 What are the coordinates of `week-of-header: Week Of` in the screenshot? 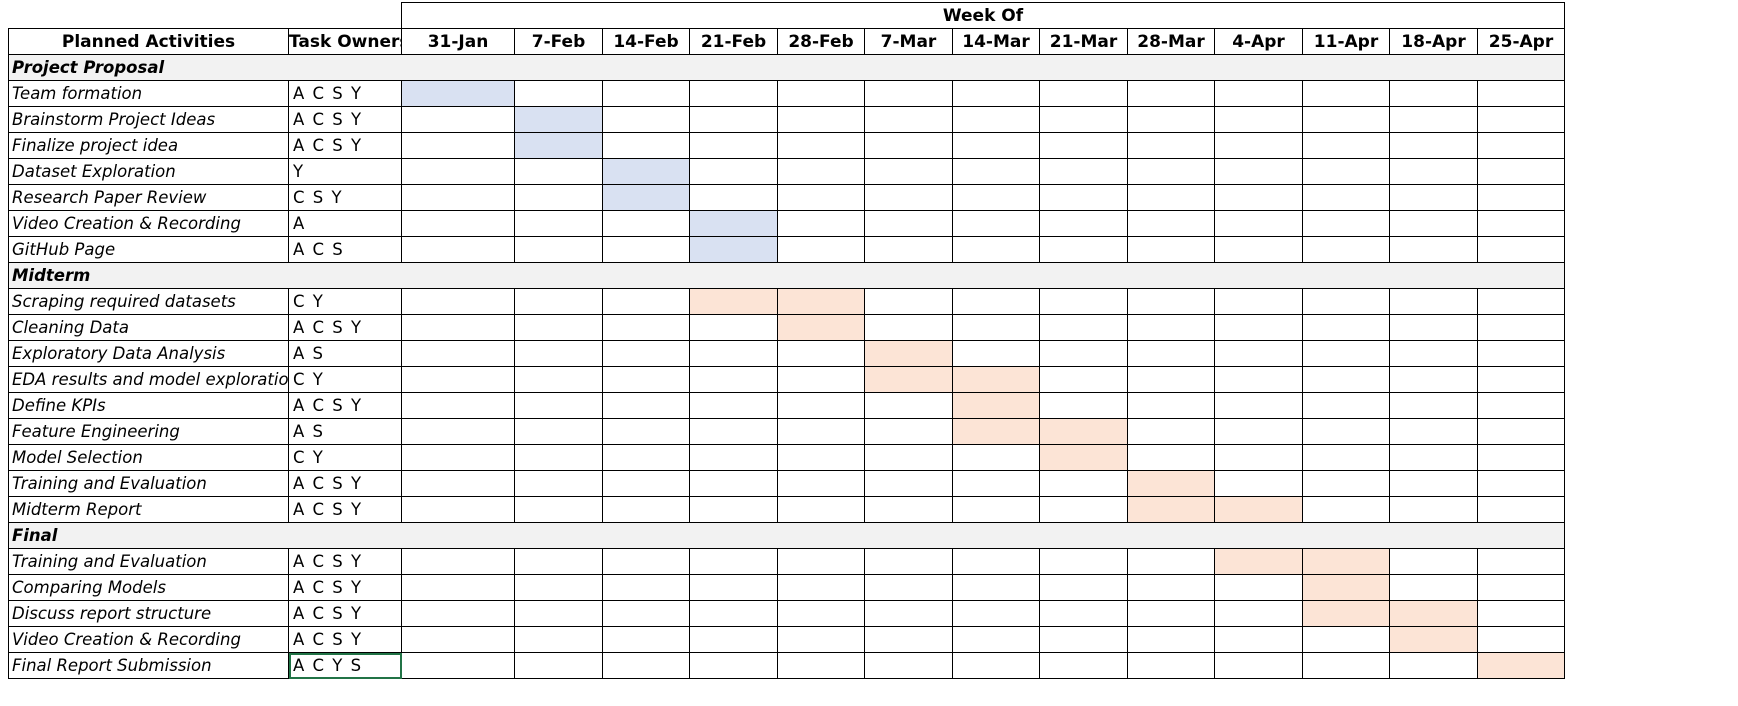 It's located at (983, 15).